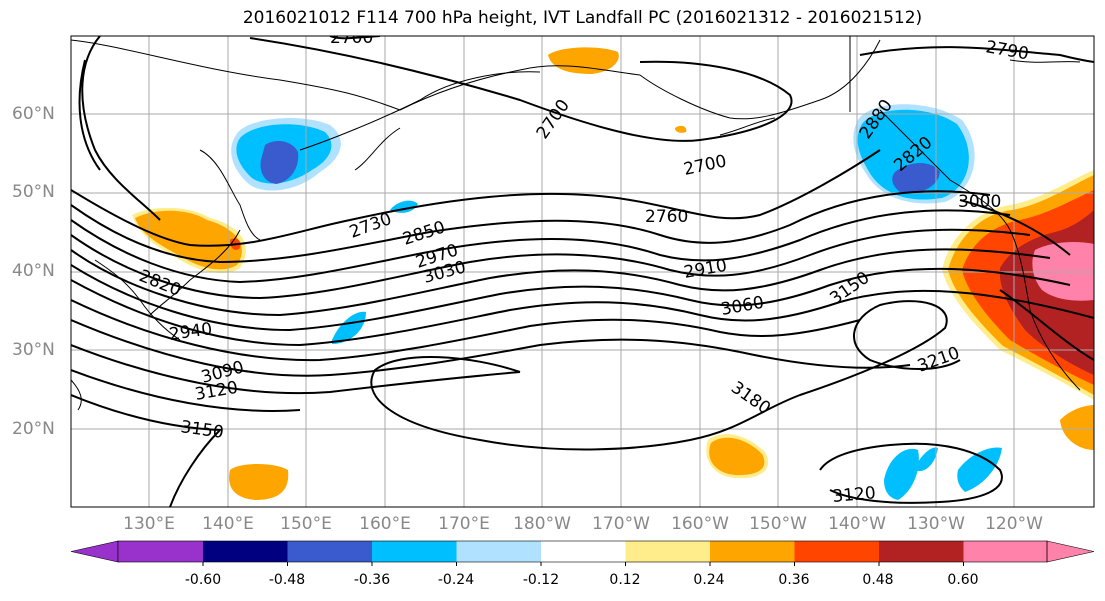 This screenshot has width=1105, height=601. I want to click on colorbar-outline, so click(582, 551).